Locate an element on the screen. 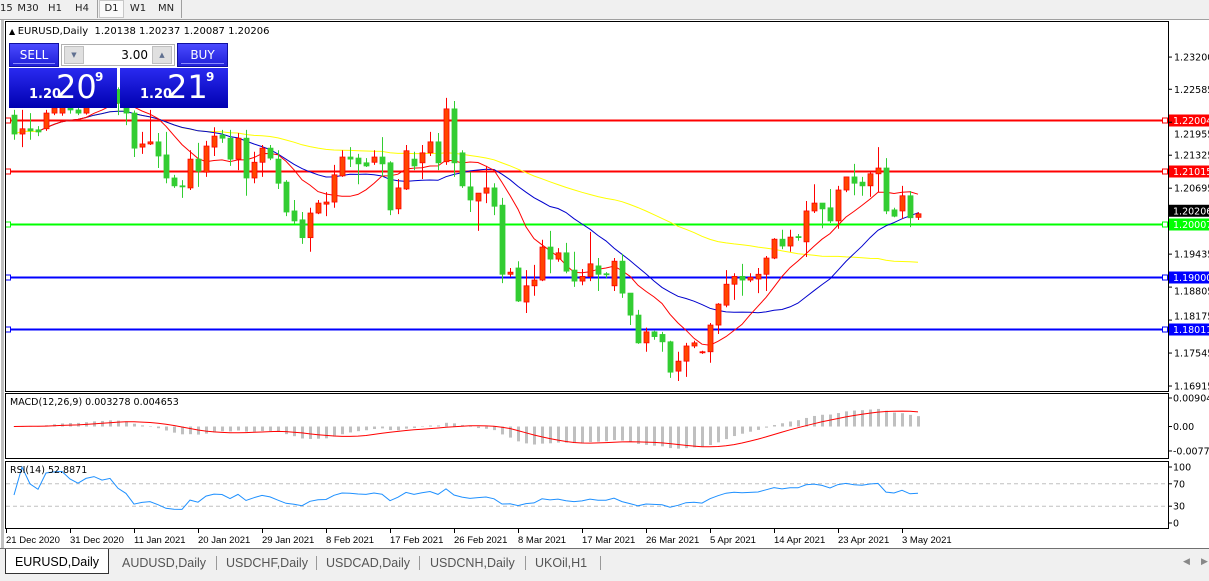 Image resolution: width=1209 pixels, height=581 pixels. tab-usdcnh-daily: USDCNH,Daily is located at coordinates (472, 563).